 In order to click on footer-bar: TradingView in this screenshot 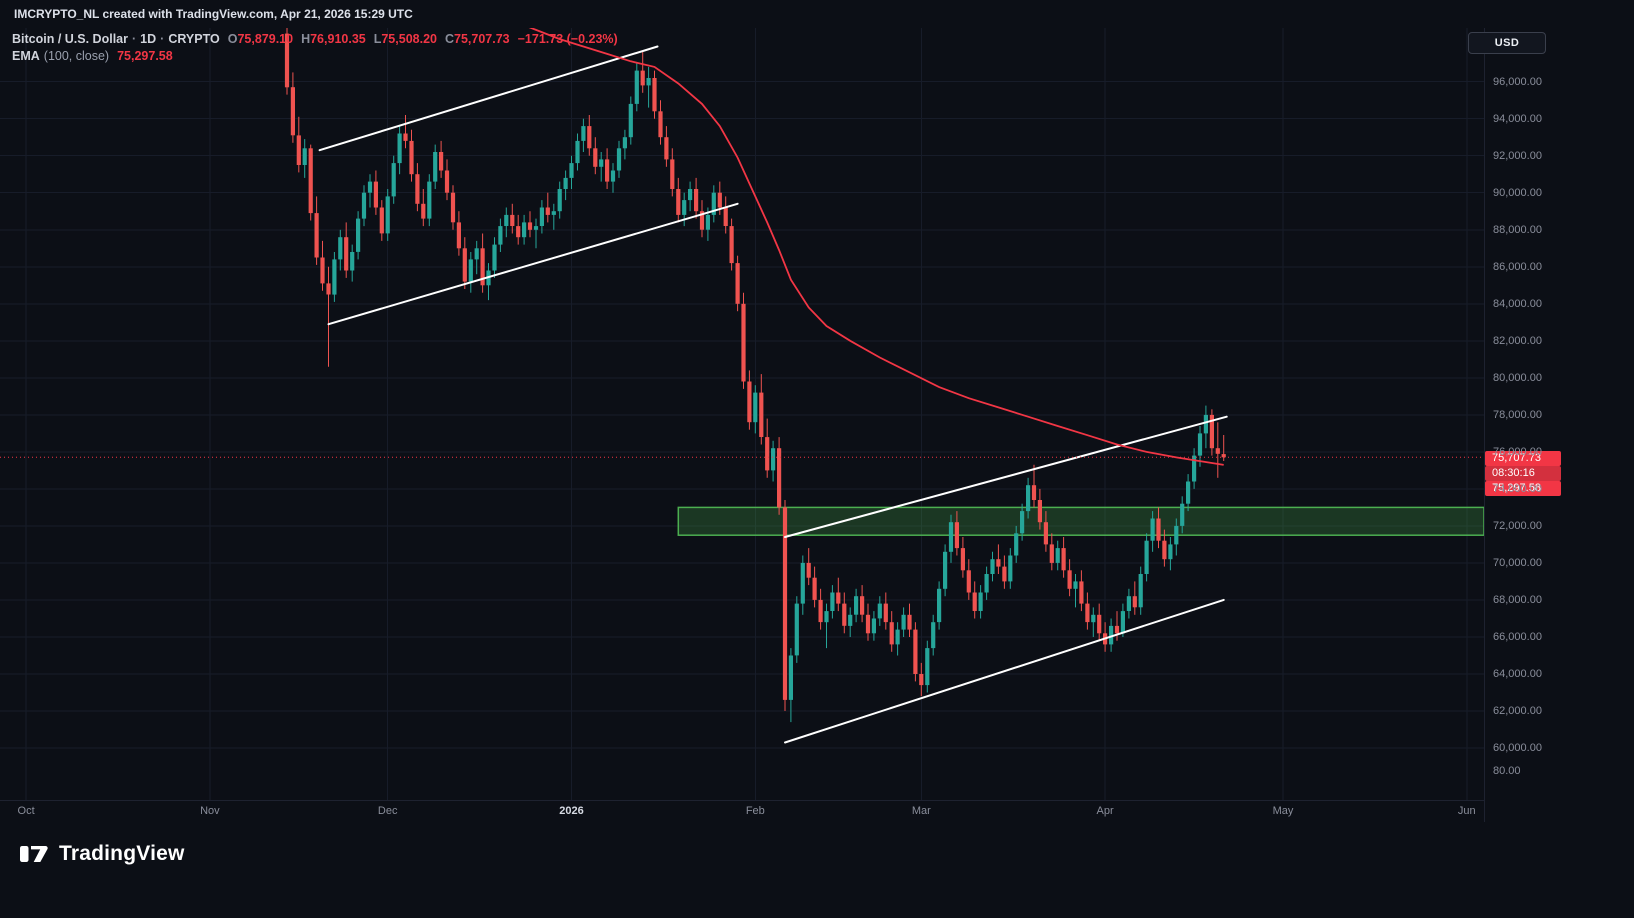, I will do `click(817, 870)`.